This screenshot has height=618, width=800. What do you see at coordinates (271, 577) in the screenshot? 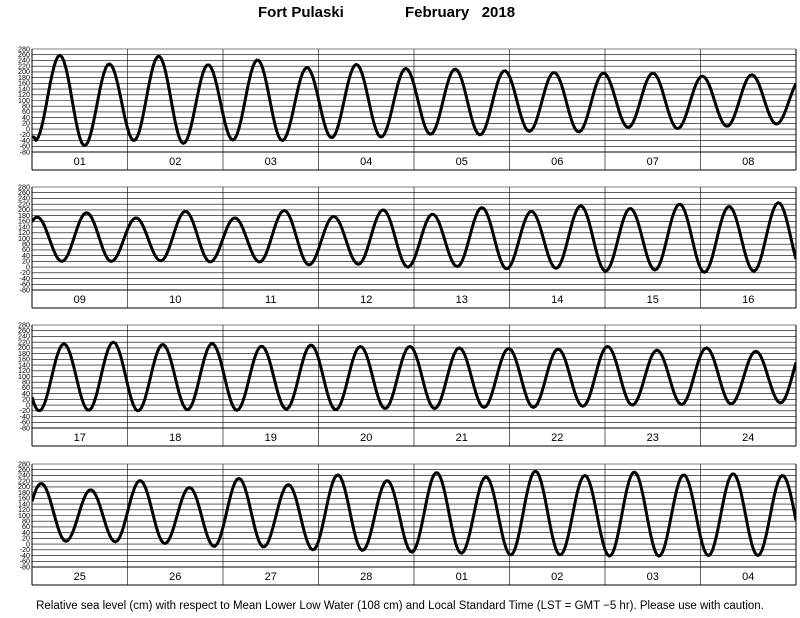
I see `day-label: 27` at bounding box center [271, 577].